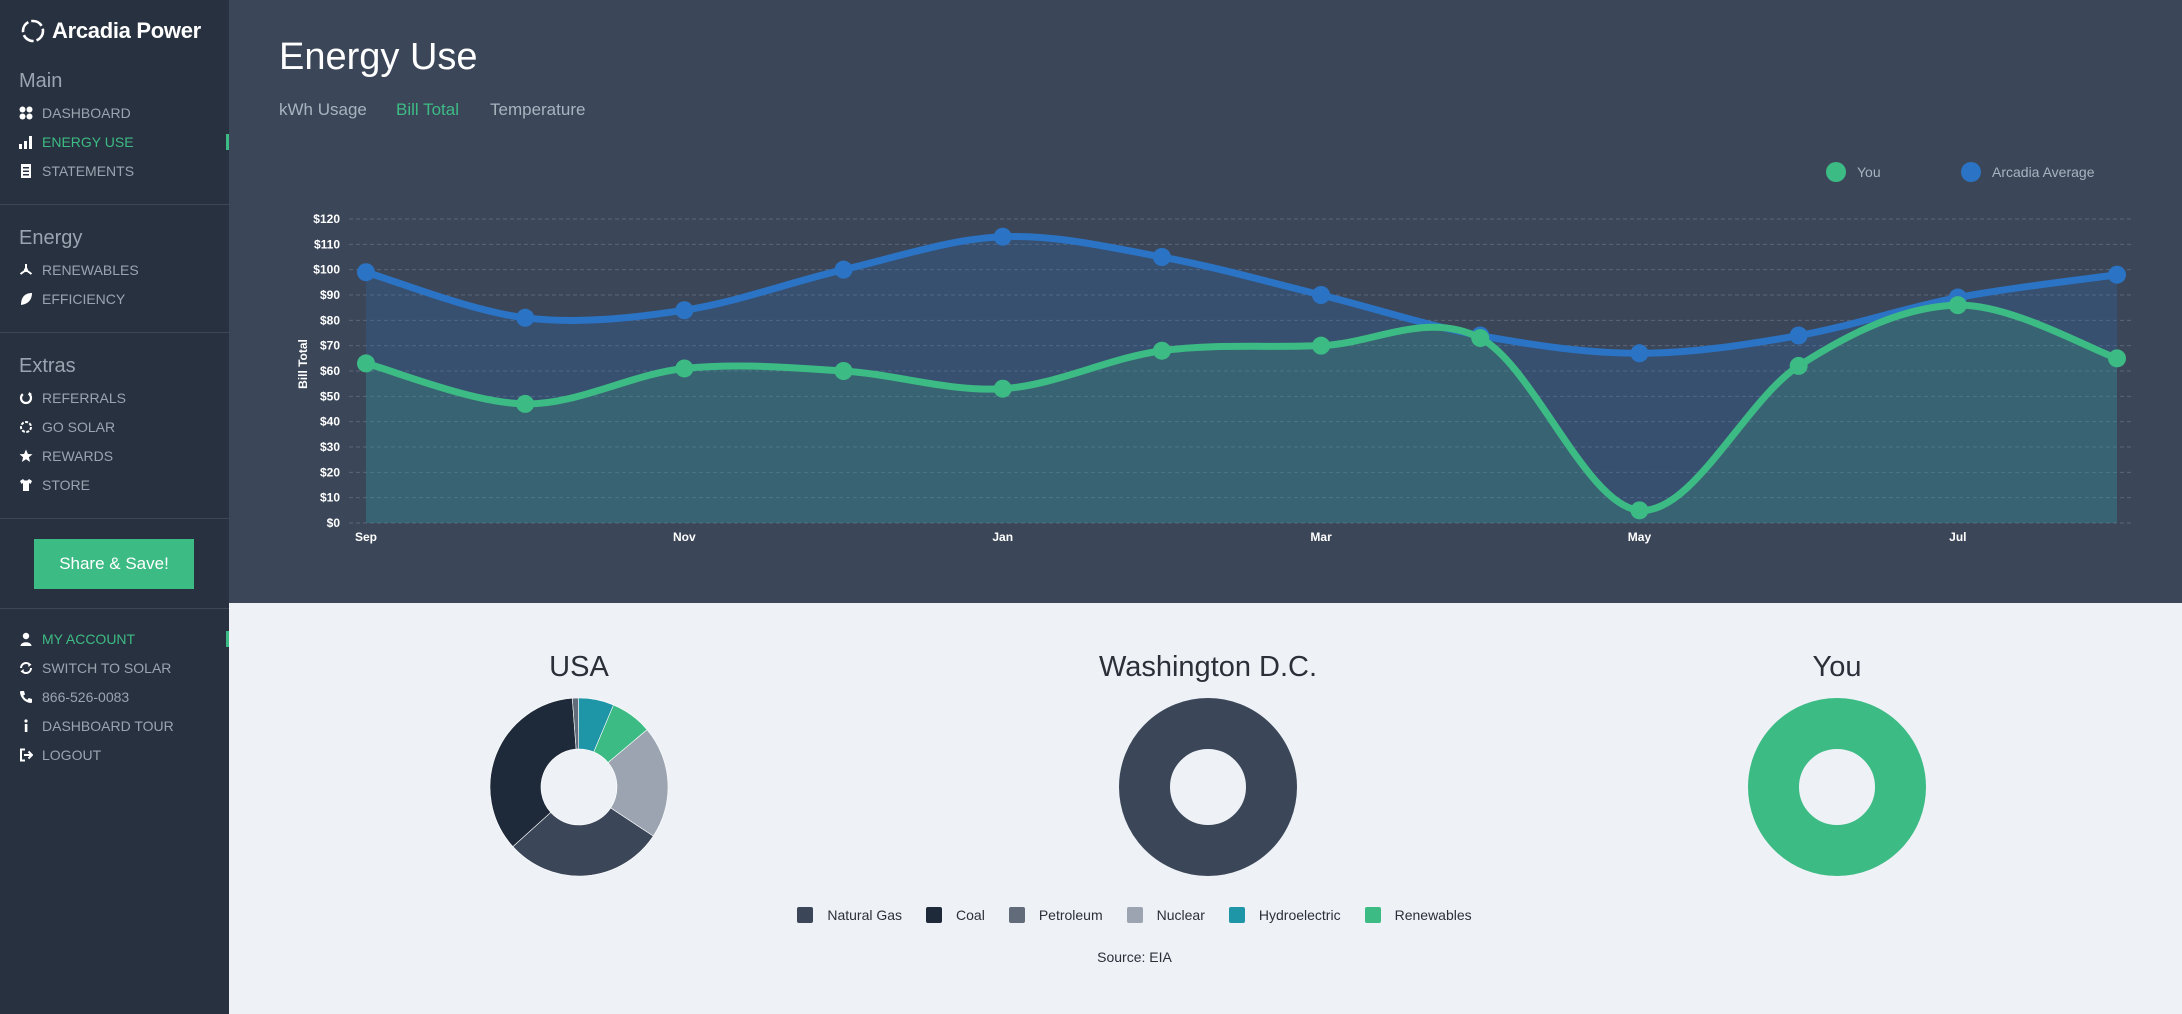 This screenshot has width=2182, height=1014. I want to click on x-tick-label: Jul, so click(1957, 537).